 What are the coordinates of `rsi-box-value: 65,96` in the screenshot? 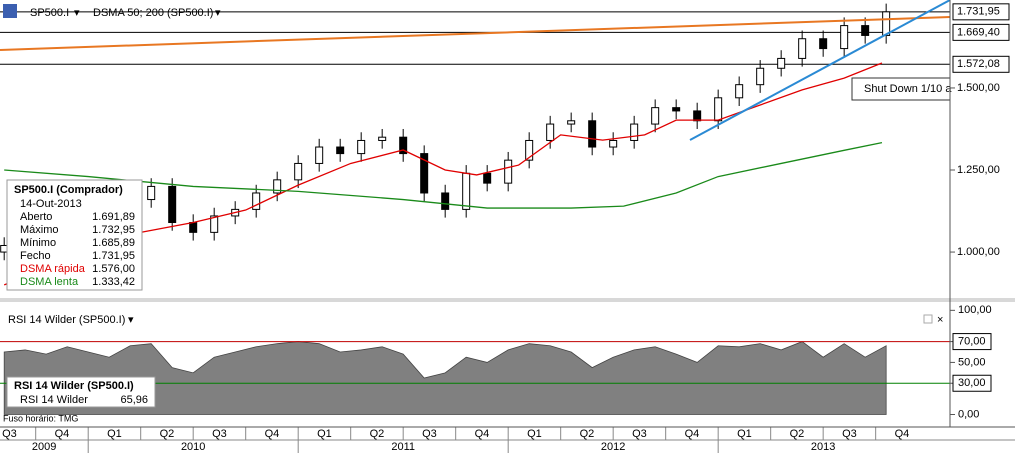 It's located at (134, 400).